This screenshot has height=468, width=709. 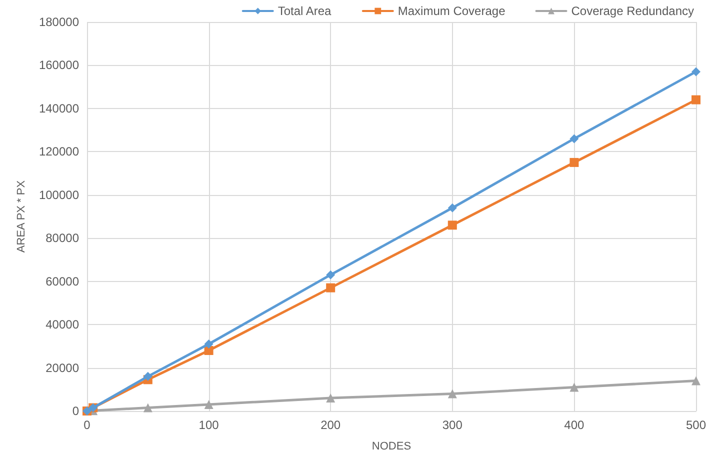 What do you see at coordinates (59, 108) in the screenshot?
I see `y-tick-label: 140000` at bounding box center [59, 108].